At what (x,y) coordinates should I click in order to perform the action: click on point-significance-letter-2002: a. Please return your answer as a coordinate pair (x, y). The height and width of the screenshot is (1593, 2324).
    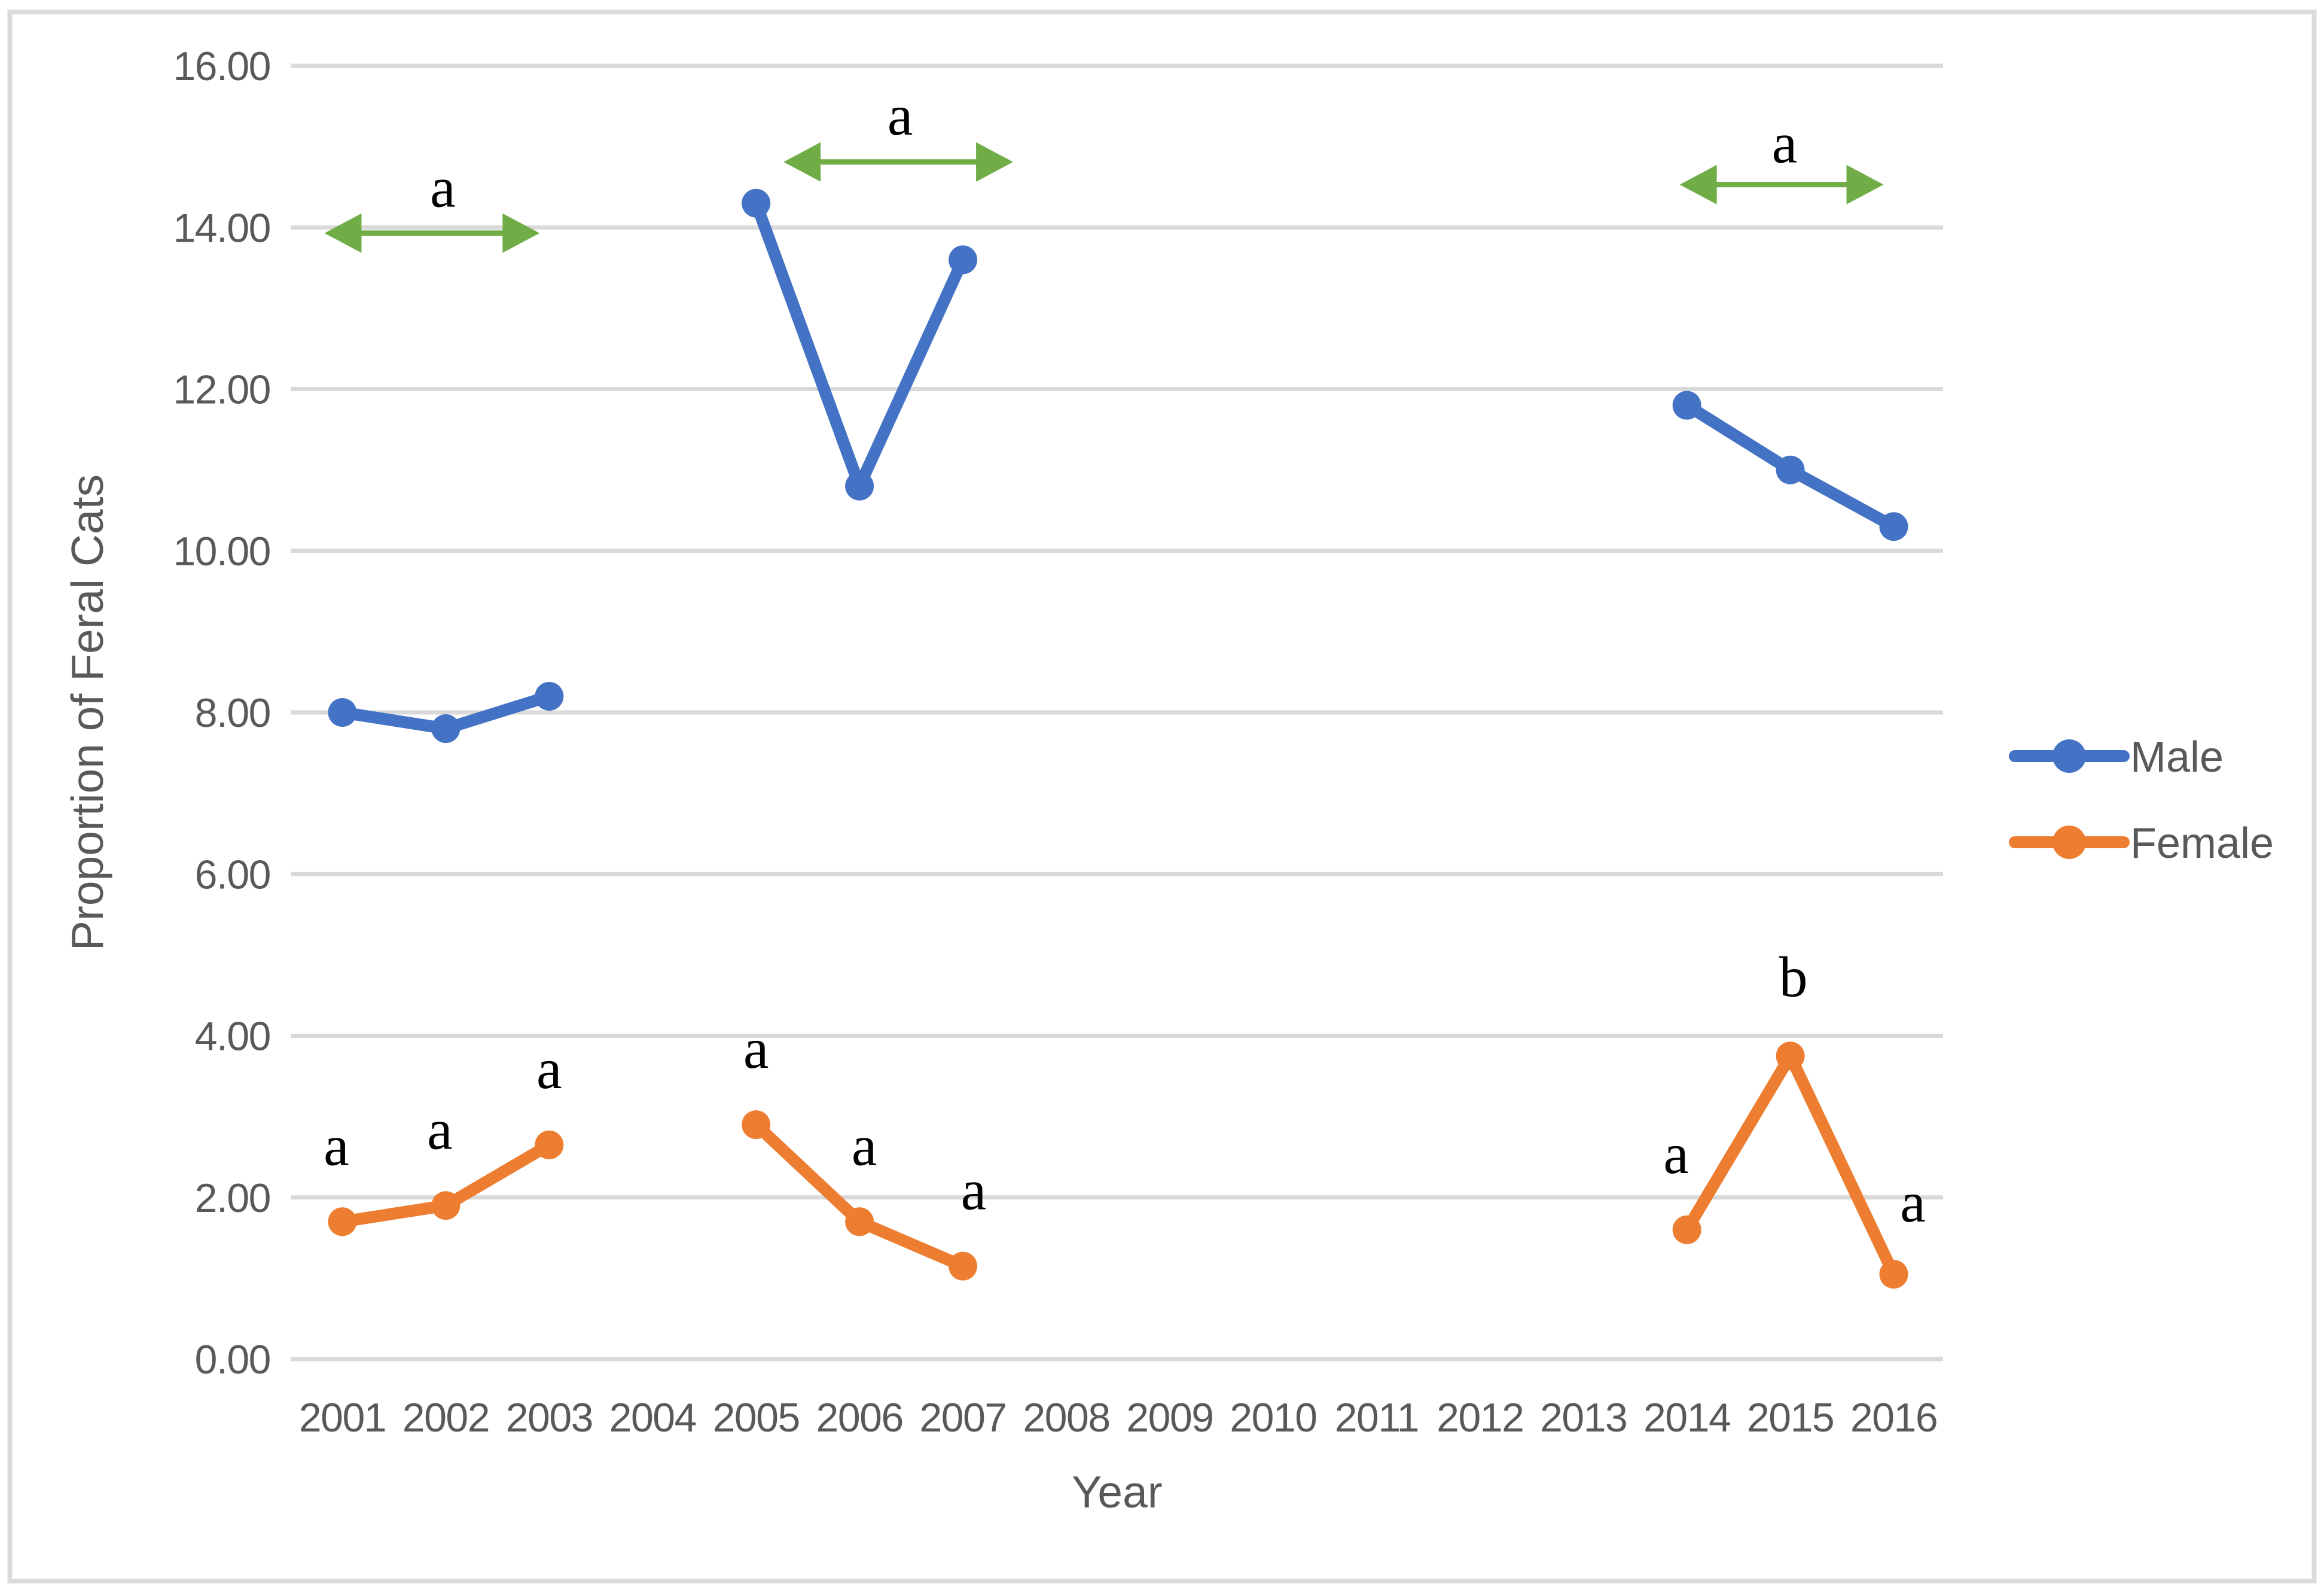
    Looking at the image, I should click on (440, 1129).